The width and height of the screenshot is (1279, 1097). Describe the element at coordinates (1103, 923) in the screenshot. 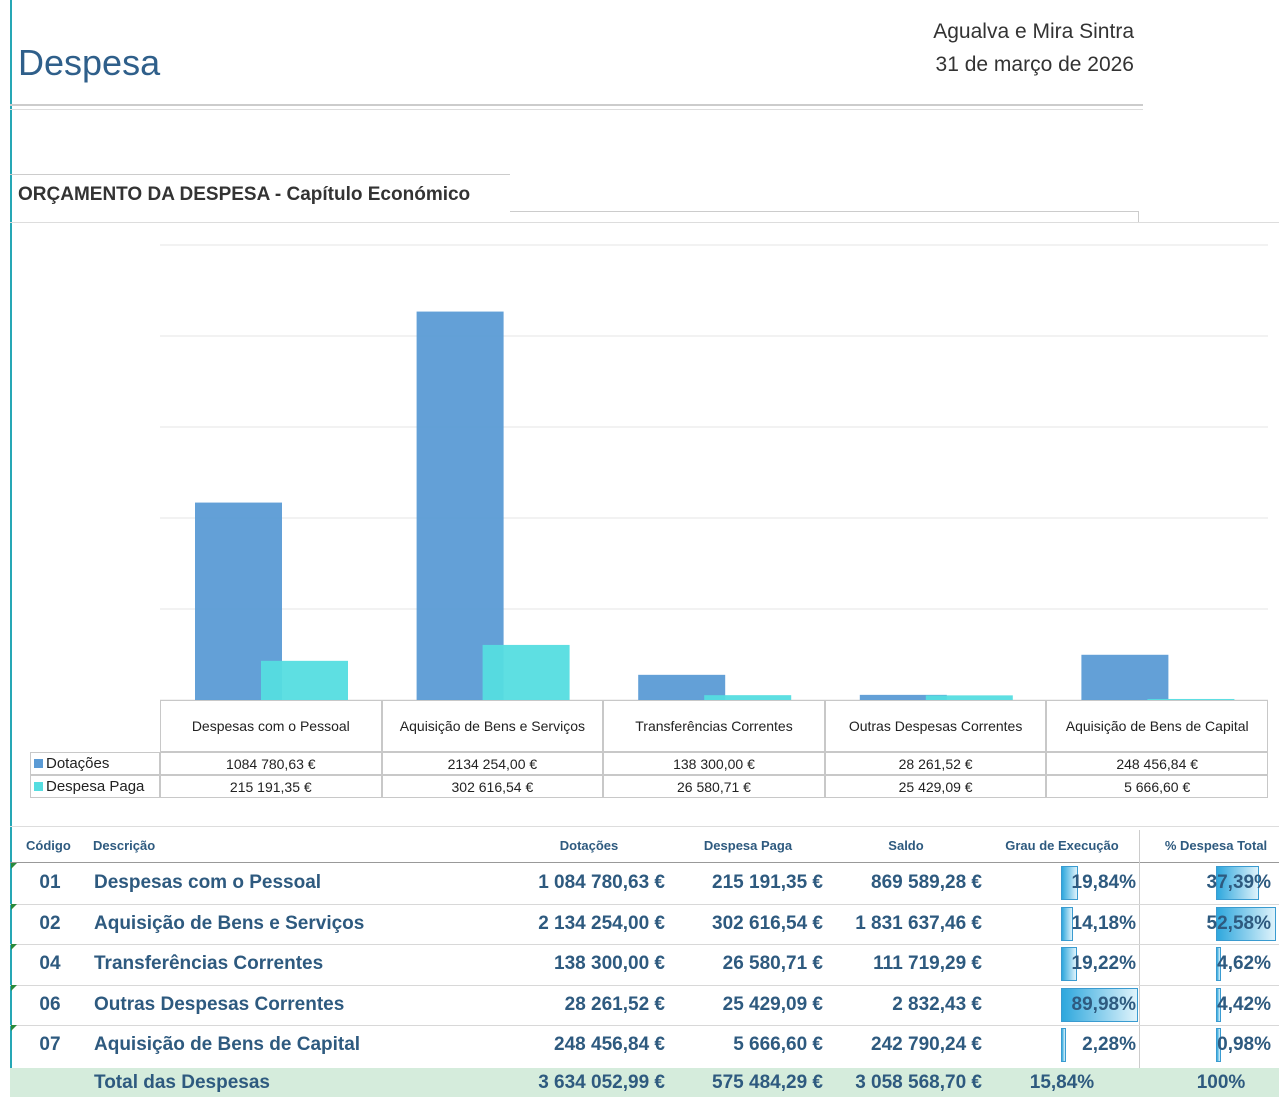

I see `cell: 14,18%` at that location.